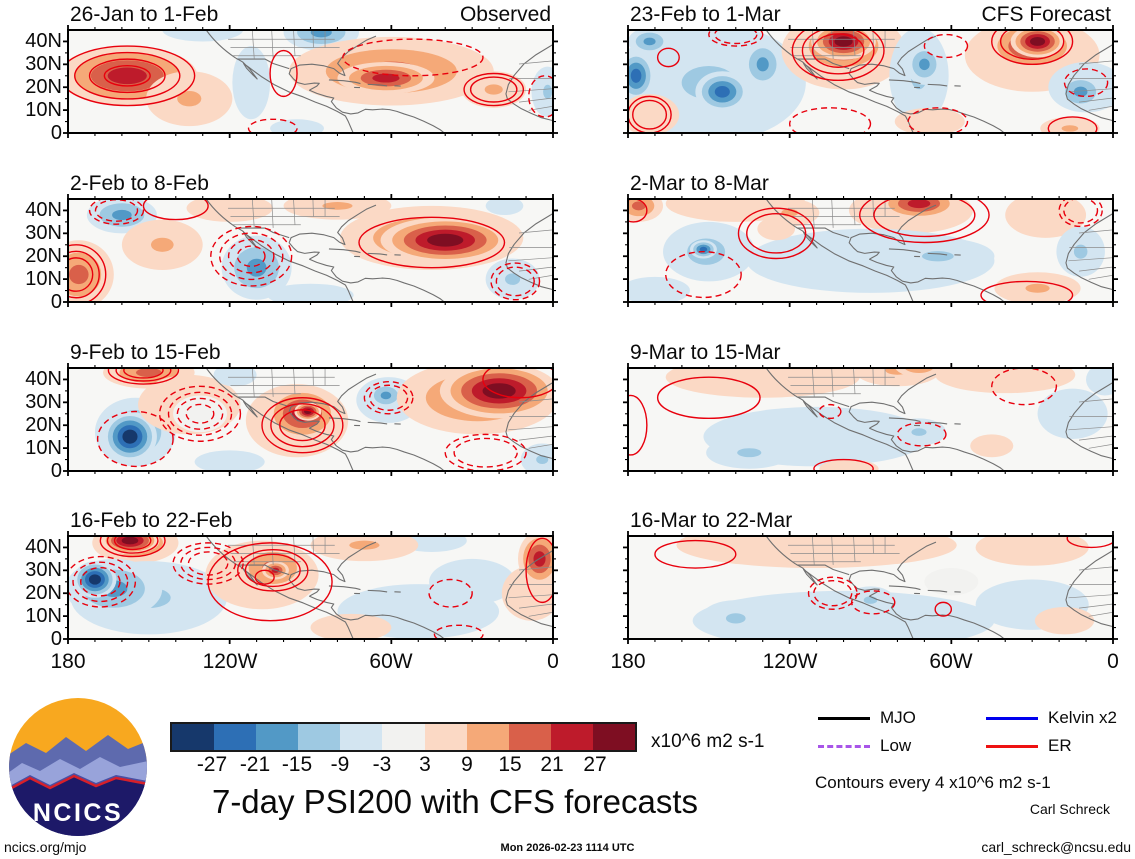 This screenshot has height=859, width=1135. Describe the element at coordinates (898, 717) in the screenshot. I see `legend-label: MJO` at that location.